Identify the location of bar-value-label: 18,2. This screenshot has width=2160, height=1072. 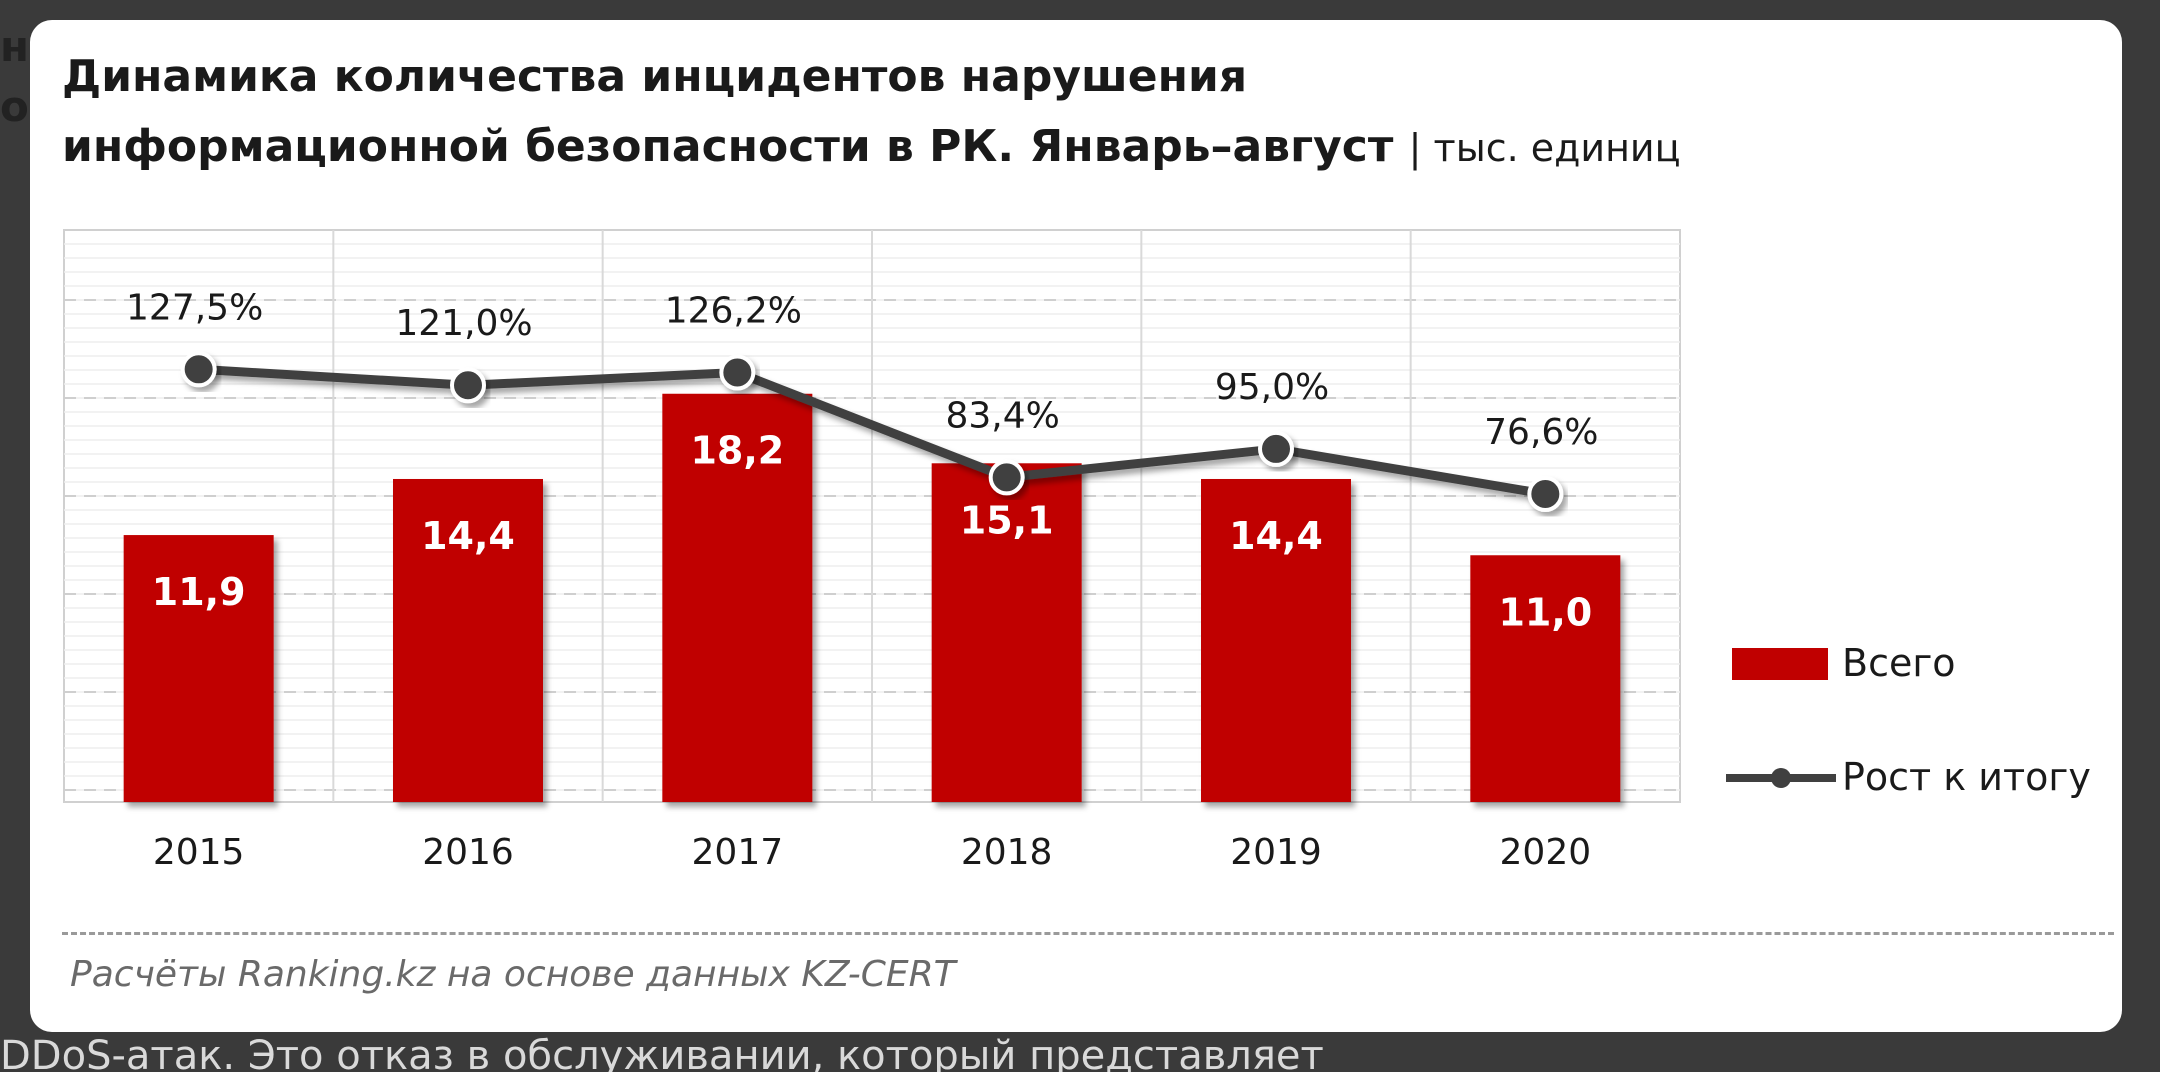
(737, 451).